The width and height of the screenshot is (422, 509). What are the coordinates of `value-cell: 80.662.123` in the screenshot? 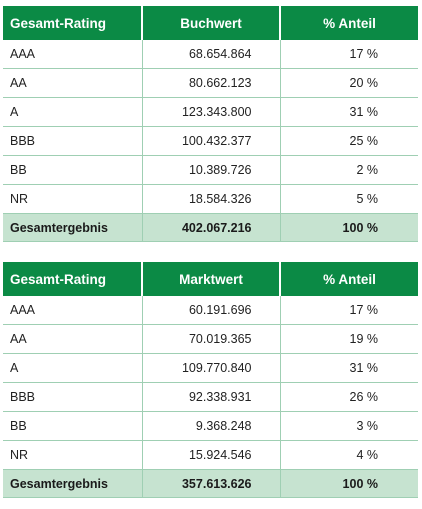 It's located at (211, 83).